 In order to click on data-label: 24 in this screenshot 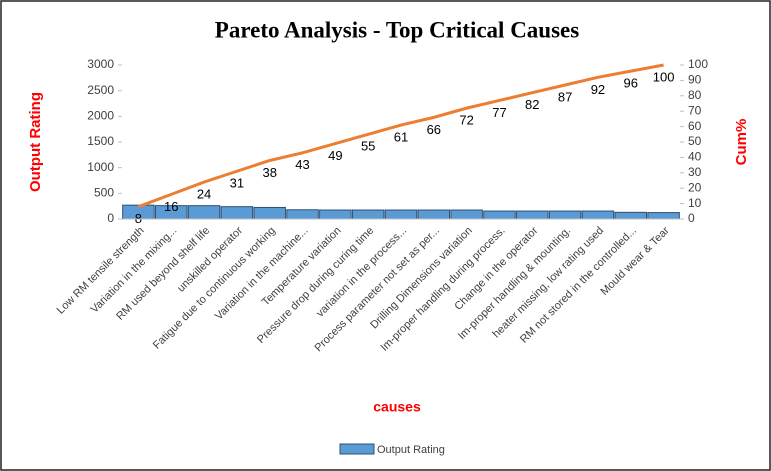, I will do `click(204, 193)`.